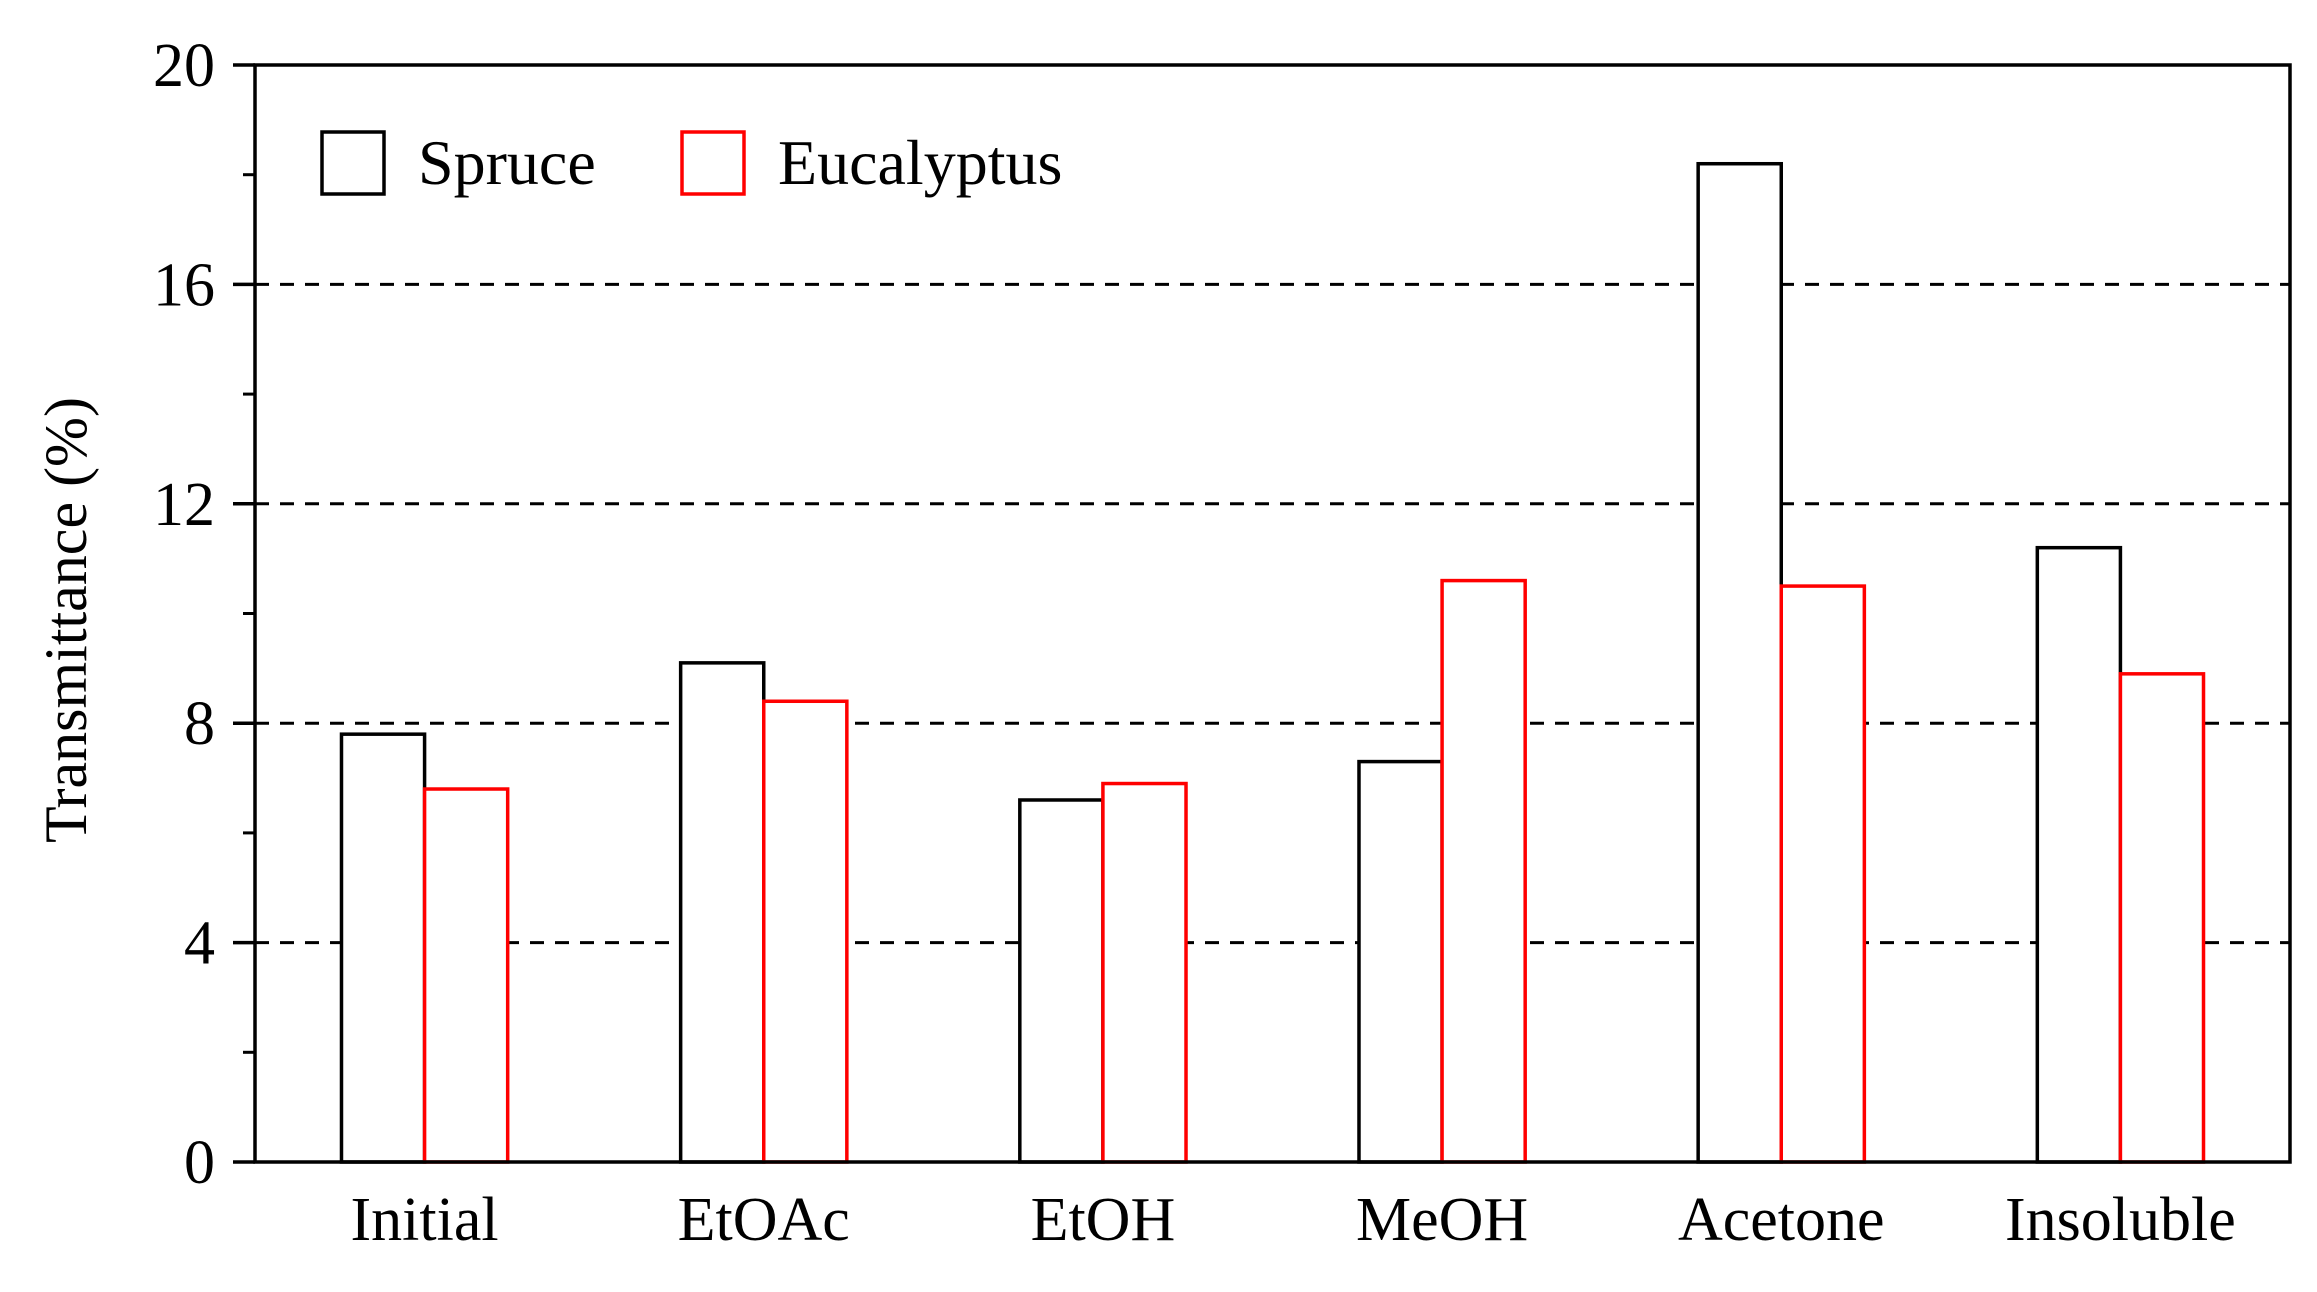  I want to click on y-axis-title: Transmittance (%), so click(66, 620).